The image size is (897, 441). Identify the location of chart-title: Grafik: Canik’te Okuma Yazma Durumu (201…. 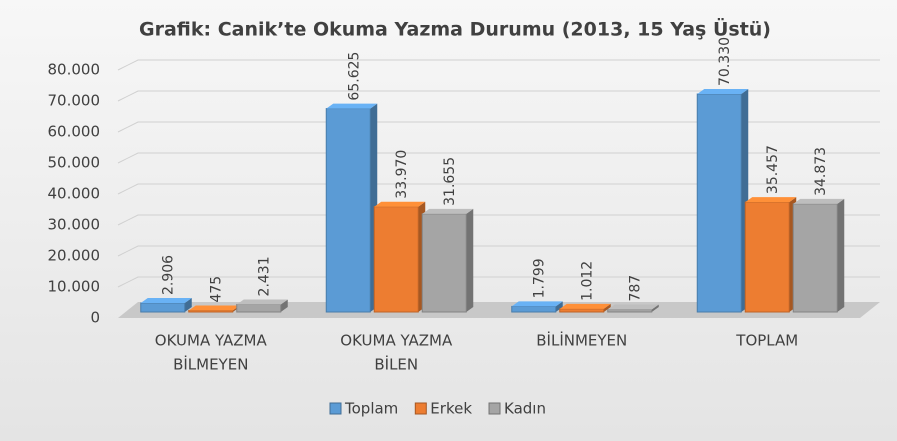
(455, 29).